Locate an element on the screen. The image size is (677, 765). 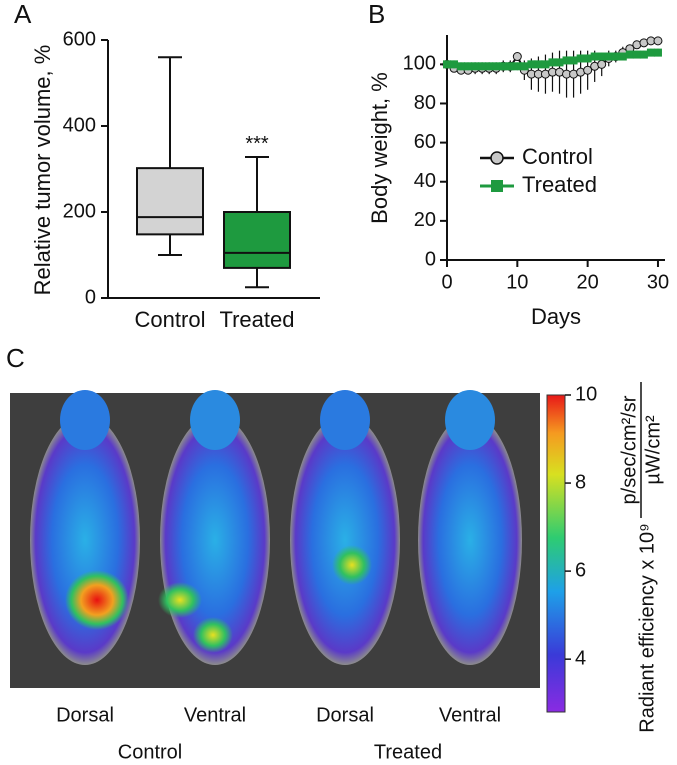
colorbar-tick-label: 4 is located at coordinates (580, 658).